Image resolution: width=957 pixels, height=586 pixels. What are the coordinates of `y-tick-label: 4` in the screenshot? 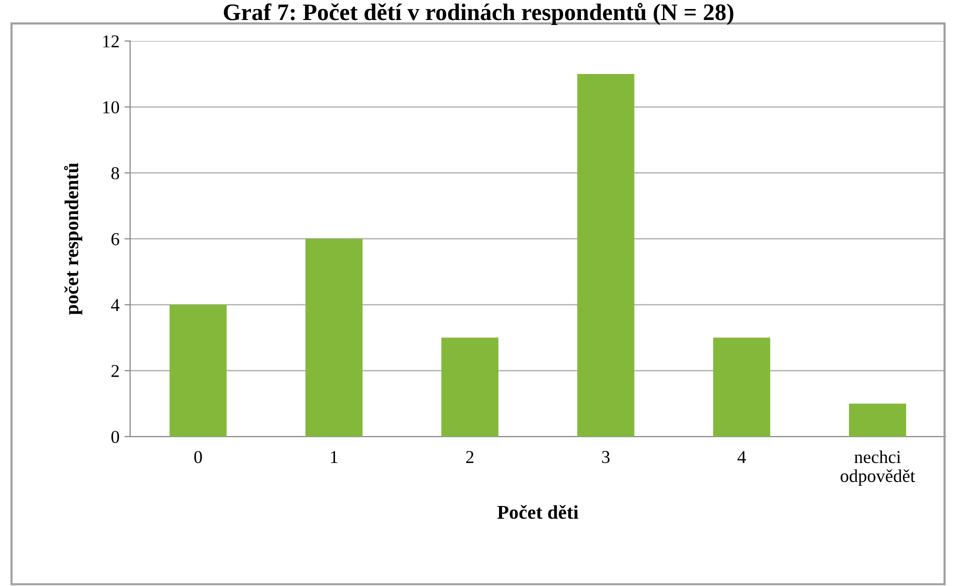 It's located at (115, 305).